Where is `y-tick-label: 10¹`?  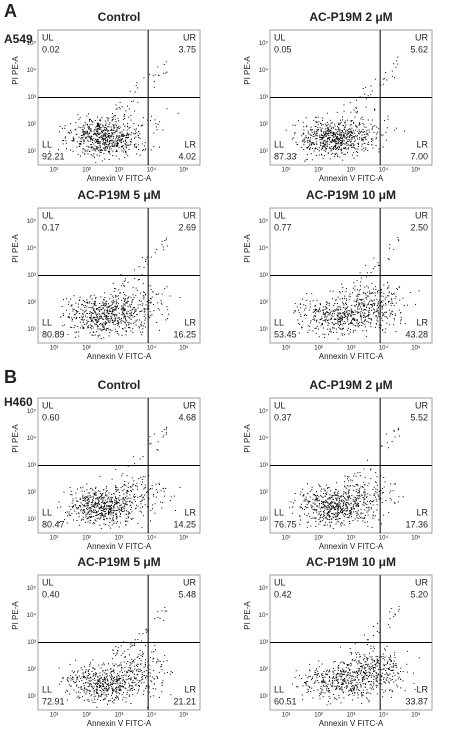
y-tick-label: 10¹ is located at coordinates (31, 152).